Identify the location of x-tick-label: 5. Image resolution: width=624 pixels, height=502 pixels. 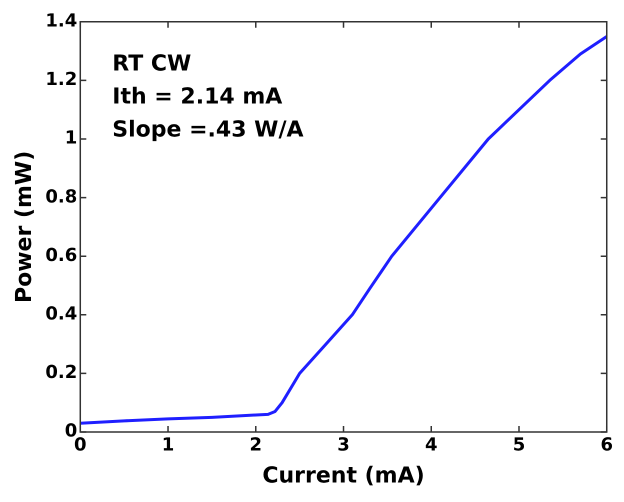
(519, 445).